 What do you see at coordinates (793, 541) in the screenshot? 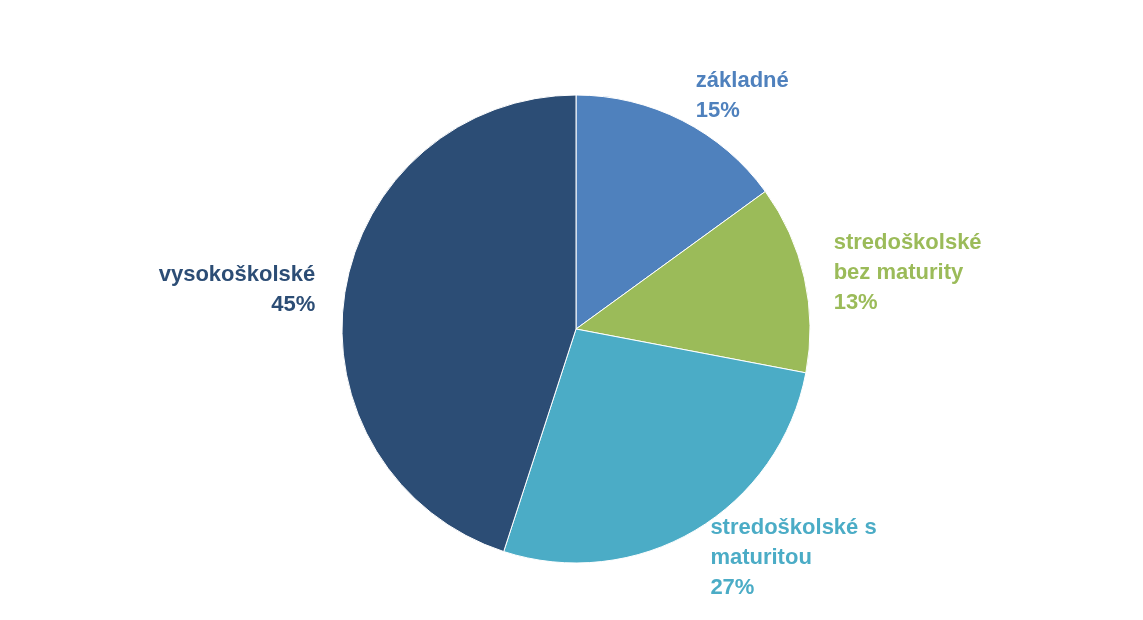
I see `slice-label: stredoškolské s maturitou` at bounding box center [793, 541].